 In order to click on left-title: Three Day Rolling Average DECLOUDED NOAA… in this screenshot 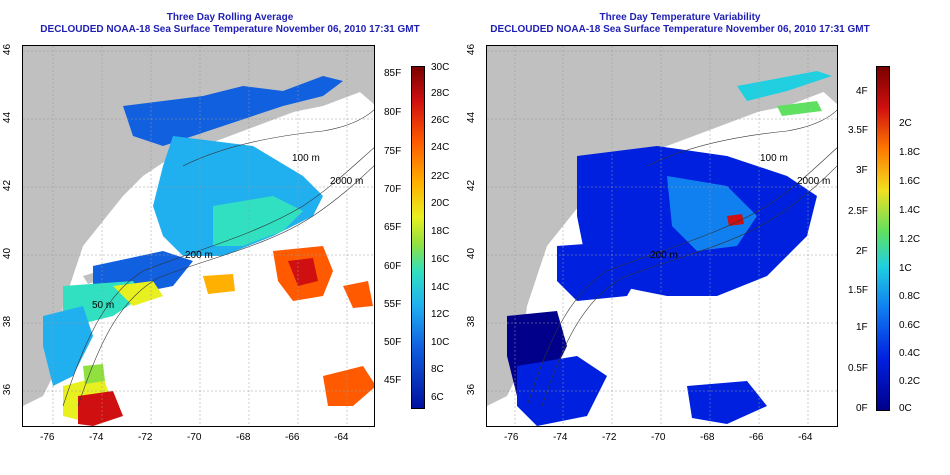, I will do `click(230, 24)`.